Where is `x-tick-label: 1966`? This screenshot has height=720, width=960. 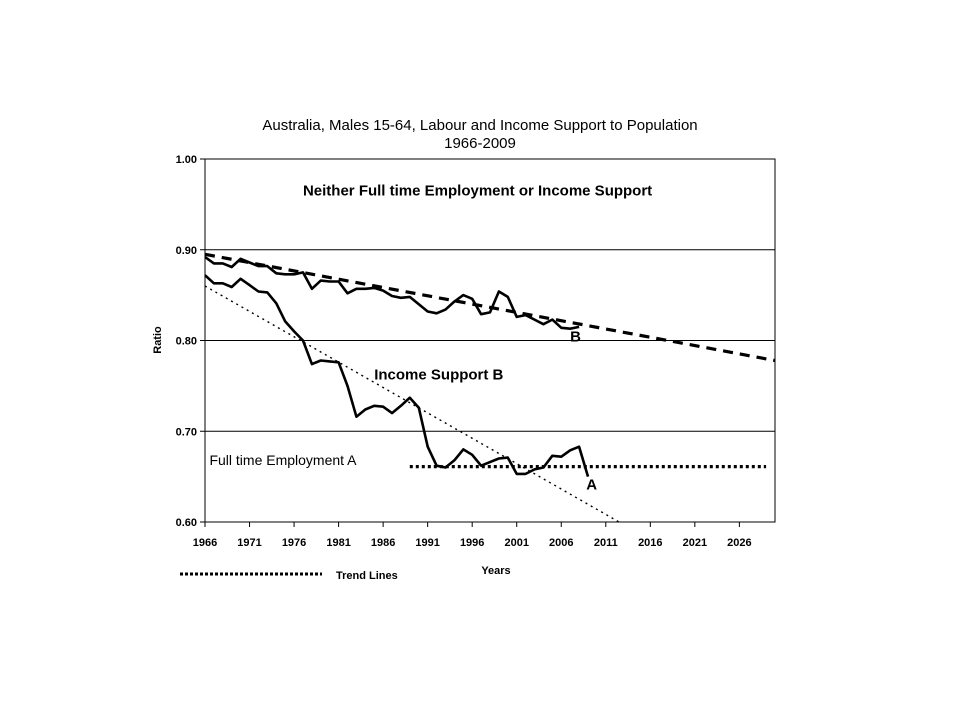 x-tick-label: 1966 is located at coordinates (205, 543).